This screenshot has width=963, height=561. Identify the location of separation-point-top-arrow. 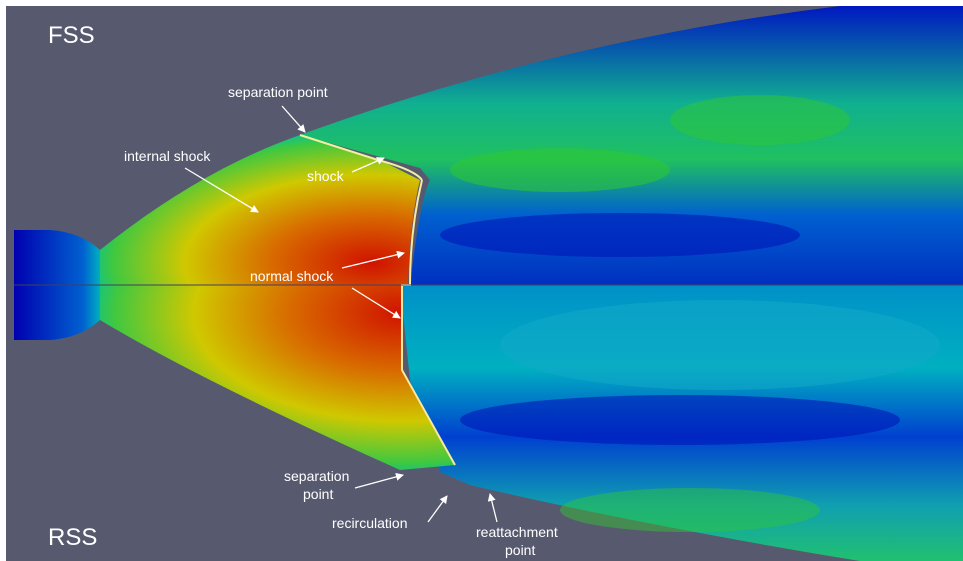
(293, 119).